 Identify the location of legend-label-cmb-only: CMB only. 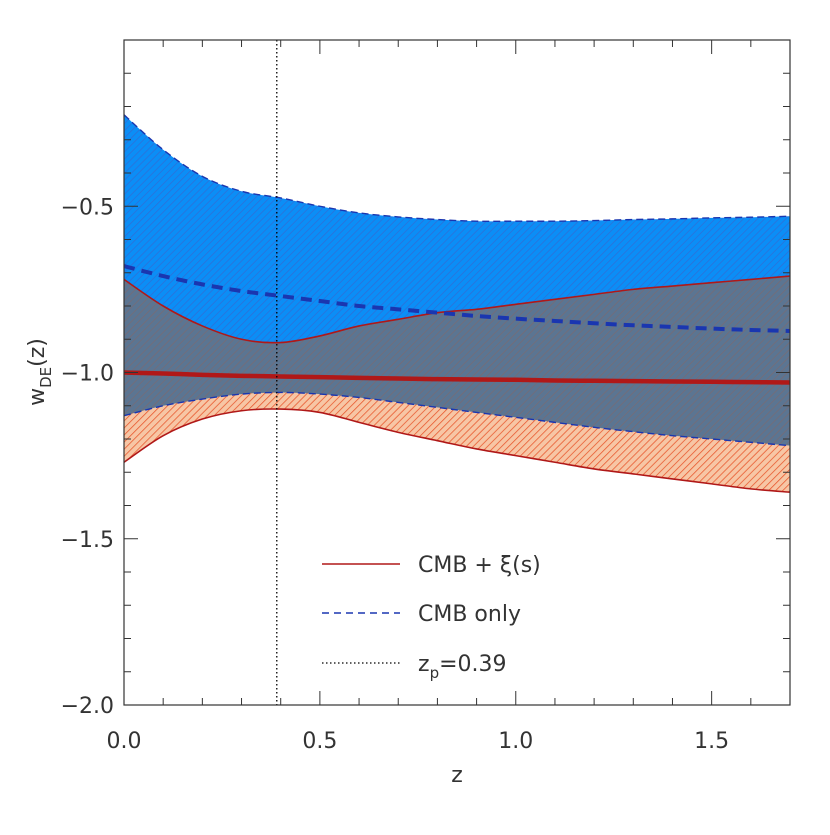
(469, 614).